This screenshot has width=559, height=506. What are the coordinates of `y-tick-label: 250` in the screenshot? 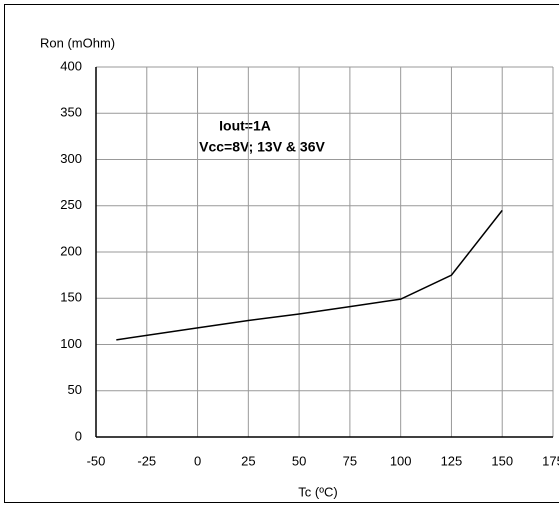 It's located at (71, 204).